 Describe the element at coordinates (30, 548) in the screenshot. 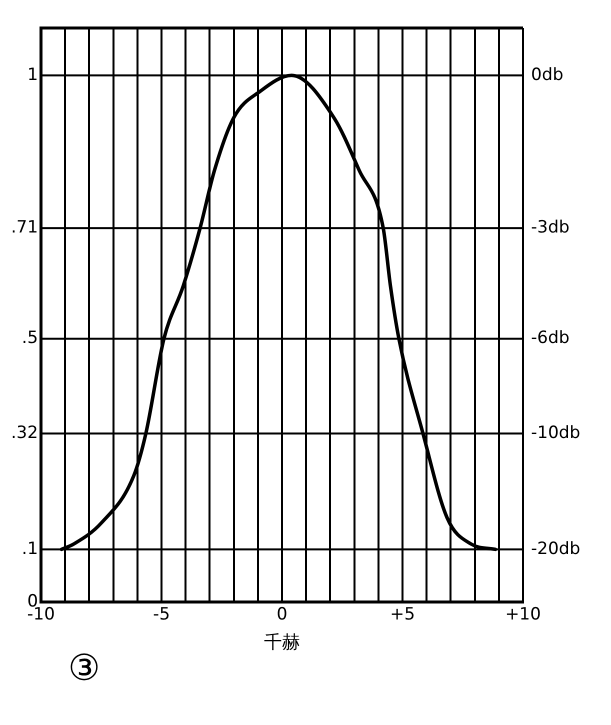

I see `y-tick-label: .1` at that location.